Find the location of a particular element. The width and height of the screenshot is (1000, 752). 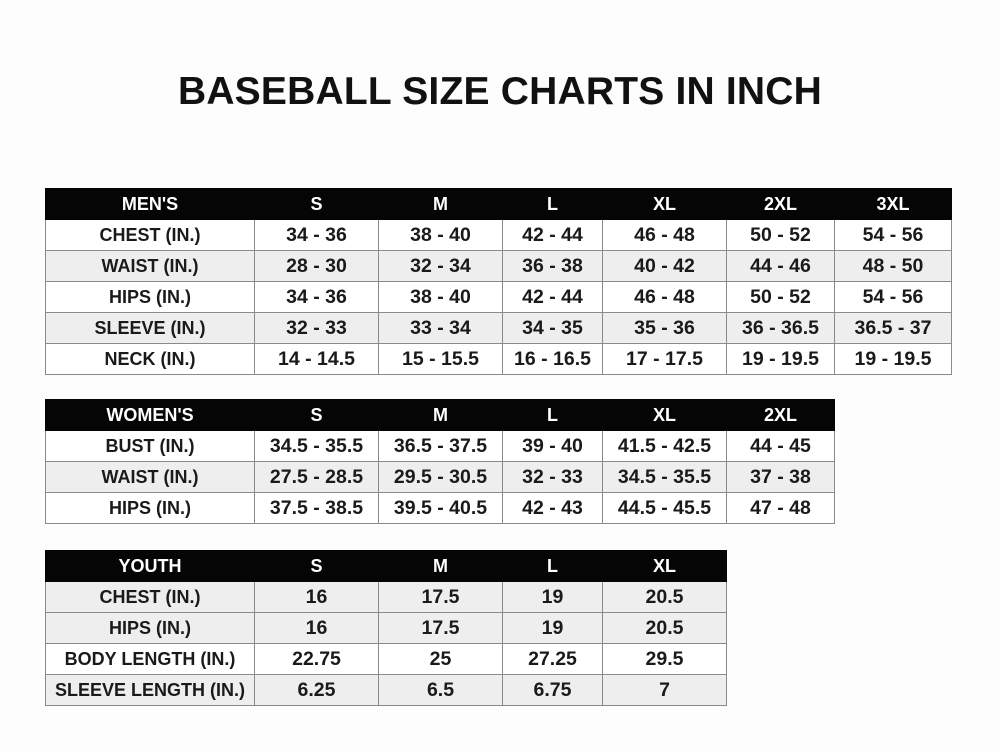

measurement-label: SLEEVE LENGTH (IN.) is located at coordinates (150, 690).